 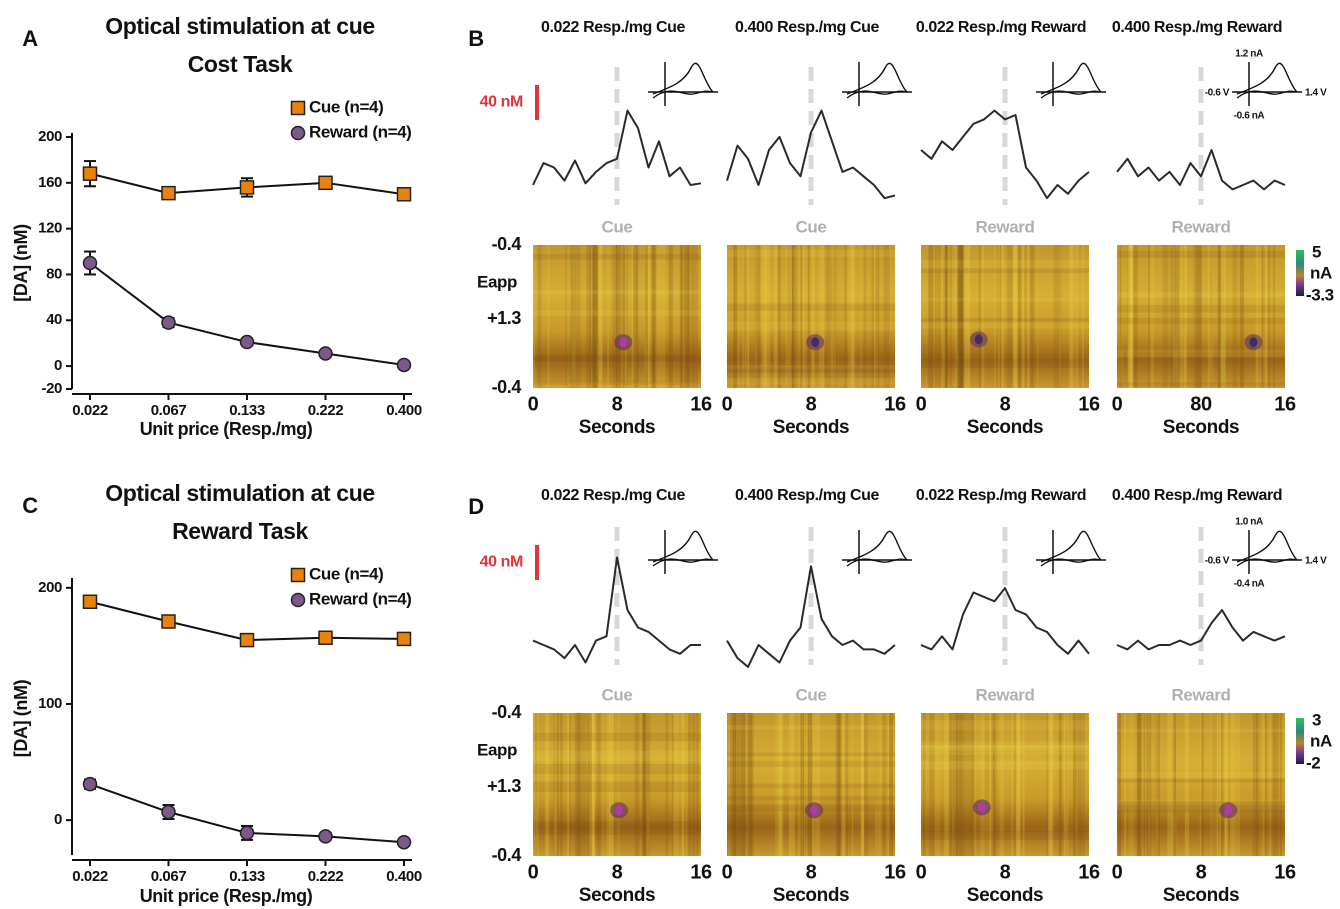 What do you see at coordinates (1201, 404) in the screenshot?
I see `x-tick-label: 80` at bounding box center [1201, 404].